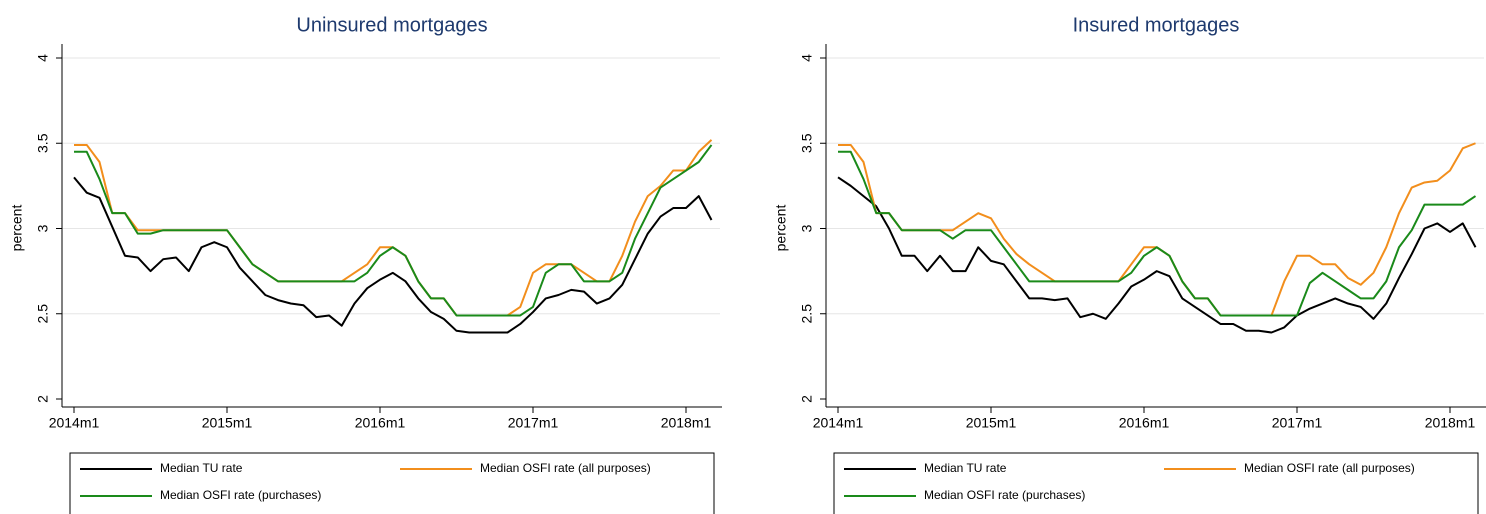 This screenshot has height=514, width=1486. Describe the element at coordinates (391, 25) in the screenshot. I see `chart-title: Uninsured mortgages` at that location.